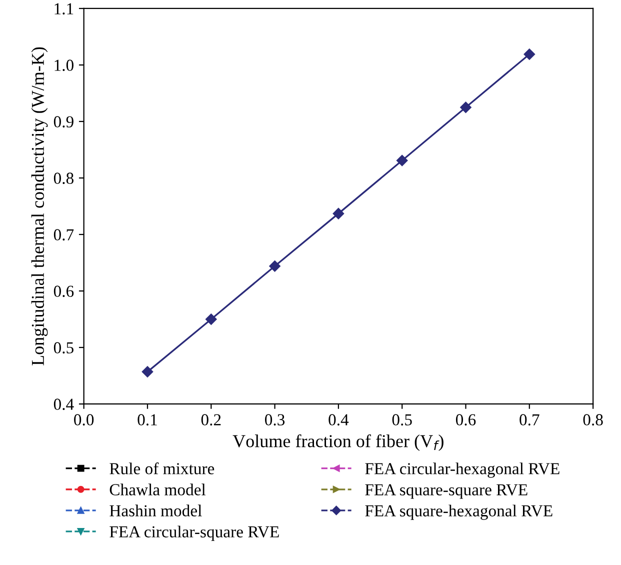 The height and width of the screenshot is (565, 621). Describe the element at coordinates (530, 420) in the screenshot. I see `x-tick-label: 0.7` at that location.